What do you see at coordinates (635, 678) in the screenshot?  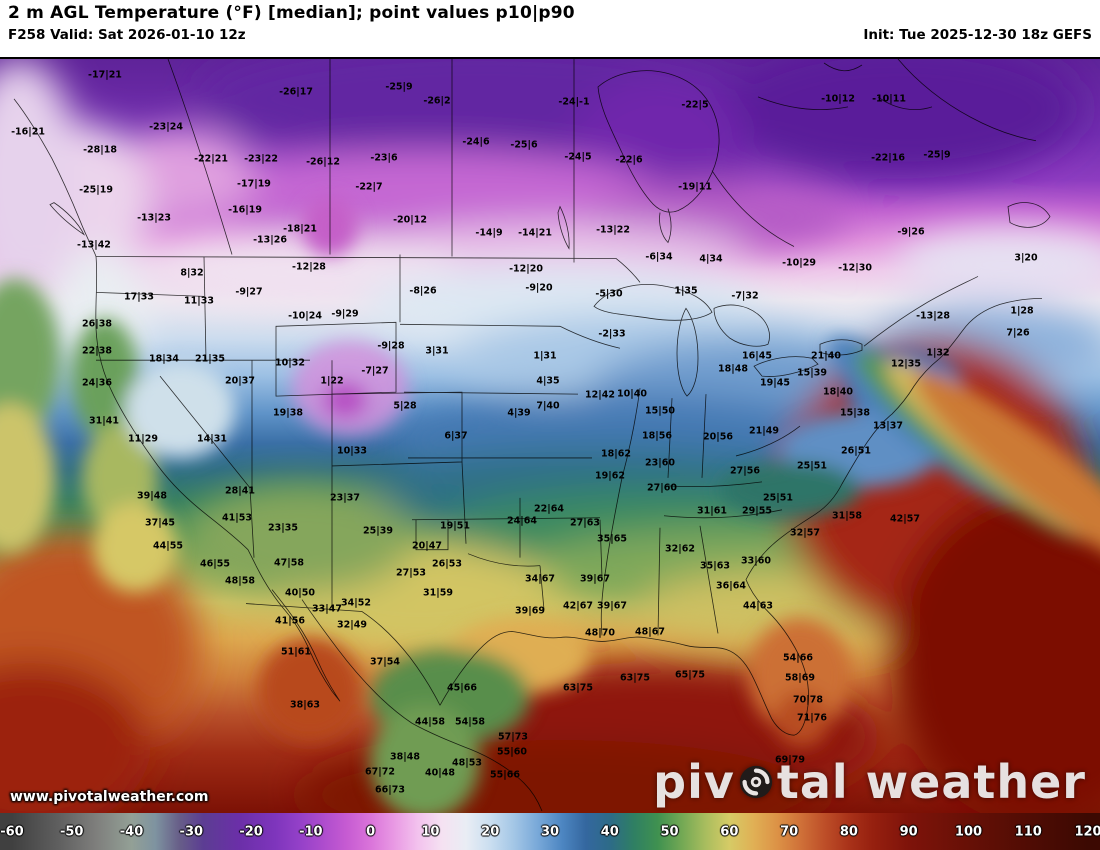 I see `point-value: 63|75` at bounding box center [635, 678].